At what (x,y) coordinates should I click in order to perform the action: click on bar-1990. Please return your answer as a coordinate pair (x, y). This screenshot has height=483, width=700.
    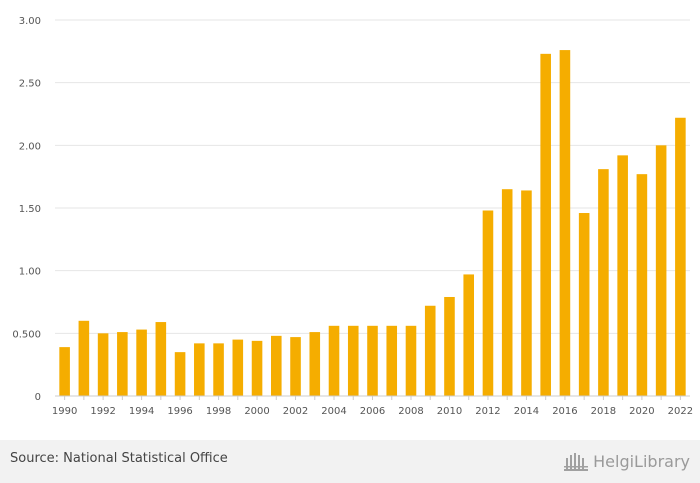
    Looking at the image, I should click on (64, 371).